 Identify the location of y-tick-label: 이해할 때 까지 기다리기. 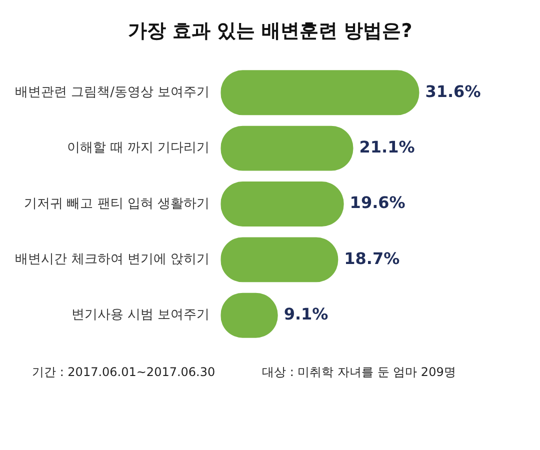
(138, 148).